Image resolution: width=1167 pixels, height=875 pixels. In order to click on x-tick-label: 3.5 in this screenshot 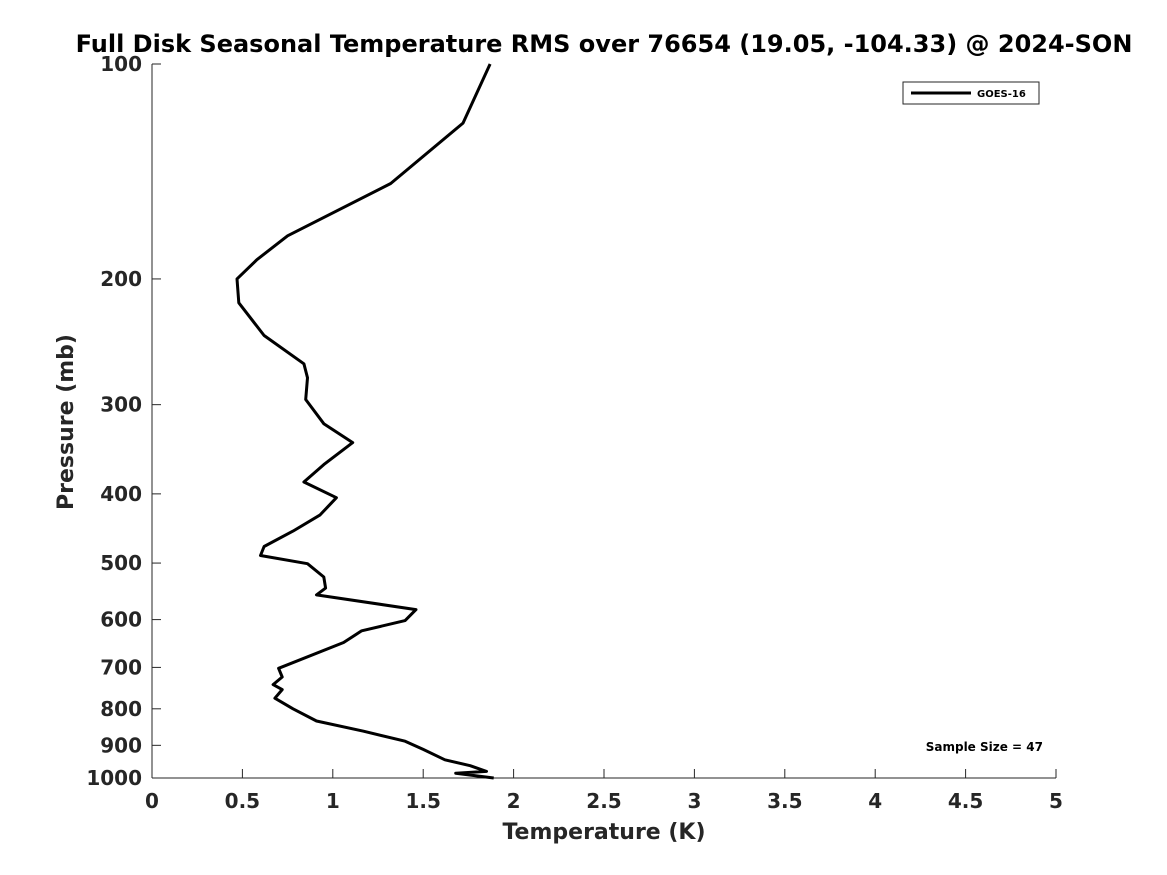, I will do `click(784, 801)`.